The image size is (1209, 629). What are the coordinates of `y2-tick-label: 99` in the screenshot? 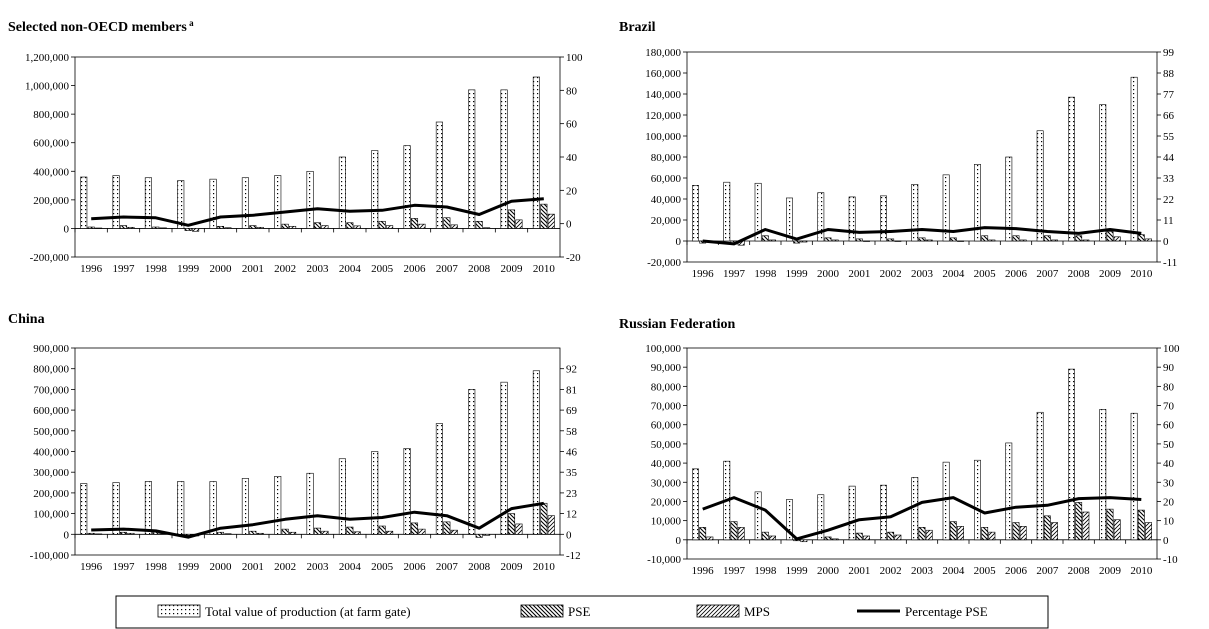 It's located at (1169, 53).